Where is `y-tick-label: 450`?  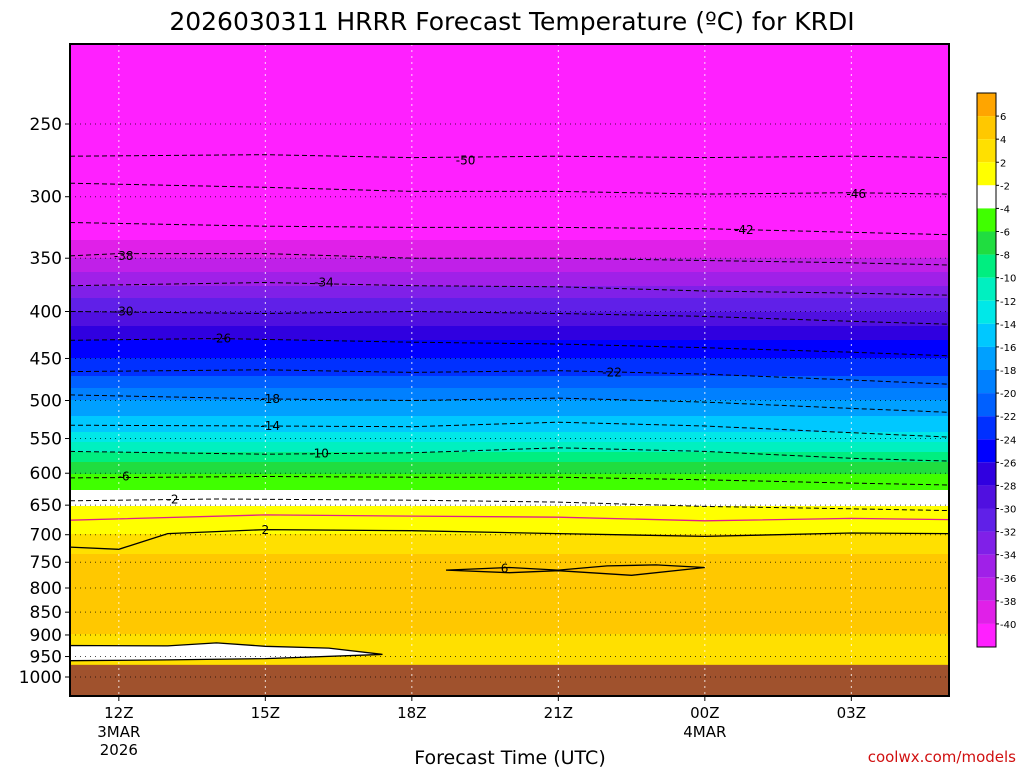 y-tick-label: 450 is located at coordinates (46, 359).